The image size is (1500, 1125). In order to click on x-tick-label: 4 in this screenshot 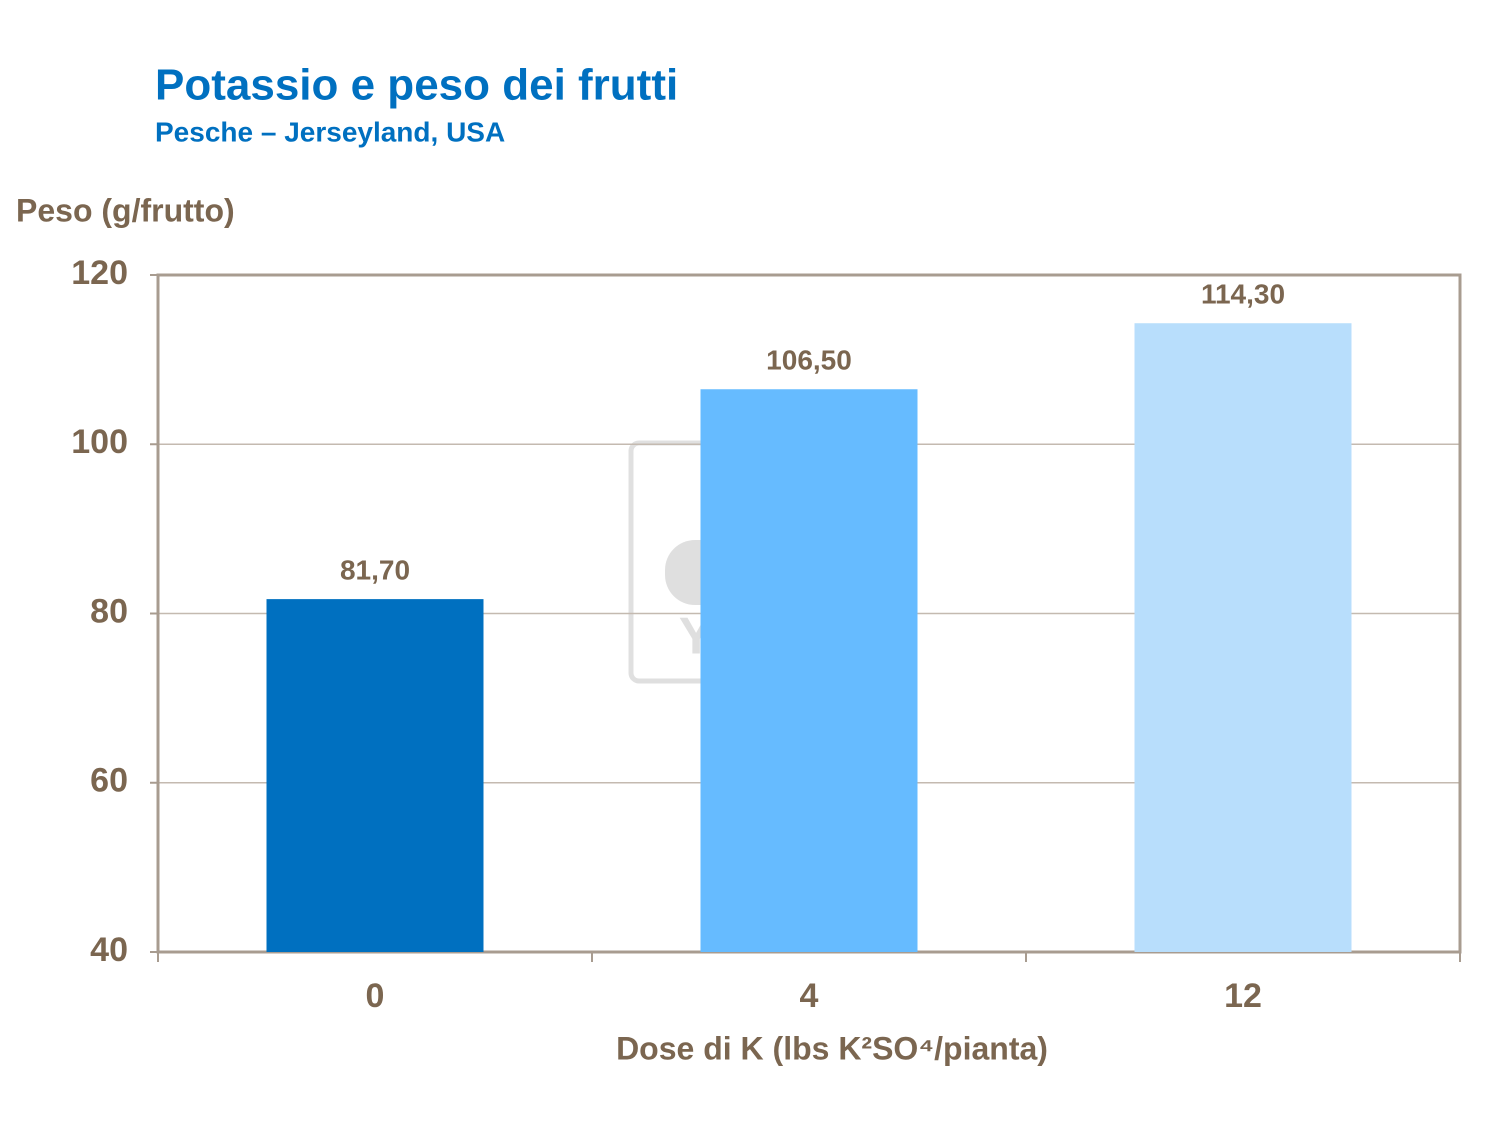, I will do `click(809, 996)`.